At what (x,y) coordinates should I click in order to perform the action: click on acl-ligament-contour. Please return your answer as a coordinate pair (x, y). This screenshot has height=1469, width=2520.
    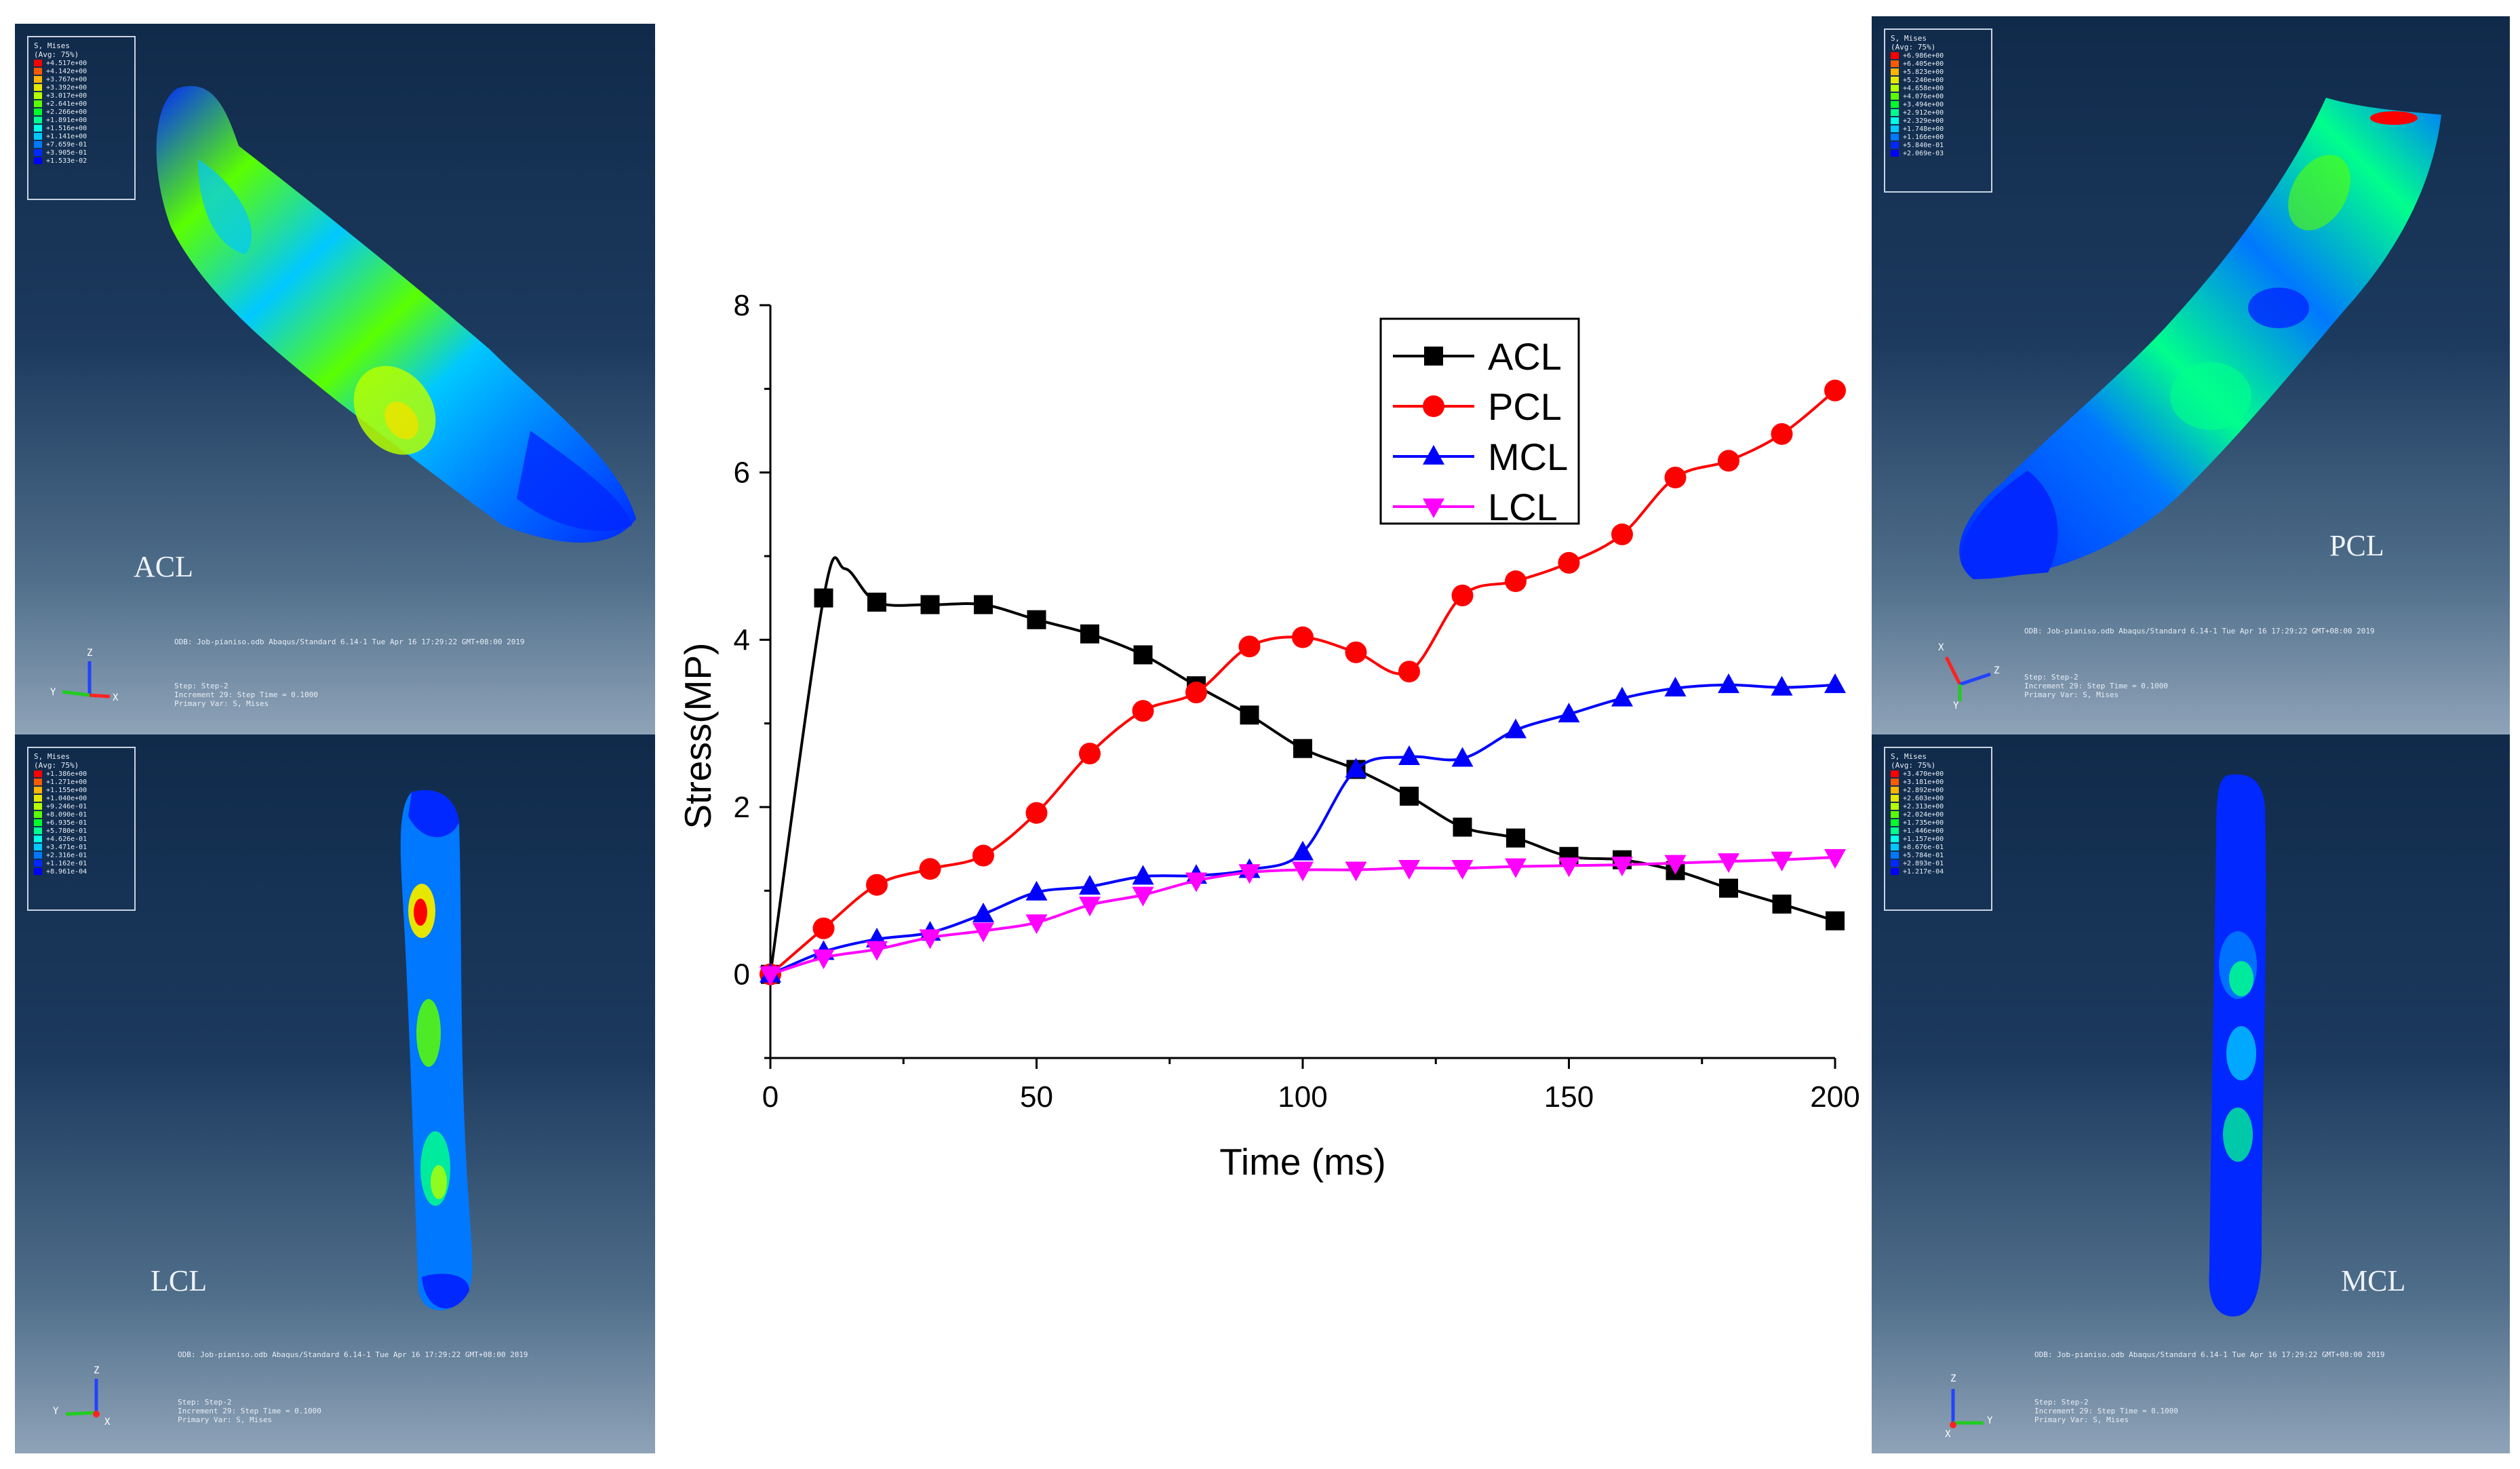
    Looking at the image, I should click on (396, 314).